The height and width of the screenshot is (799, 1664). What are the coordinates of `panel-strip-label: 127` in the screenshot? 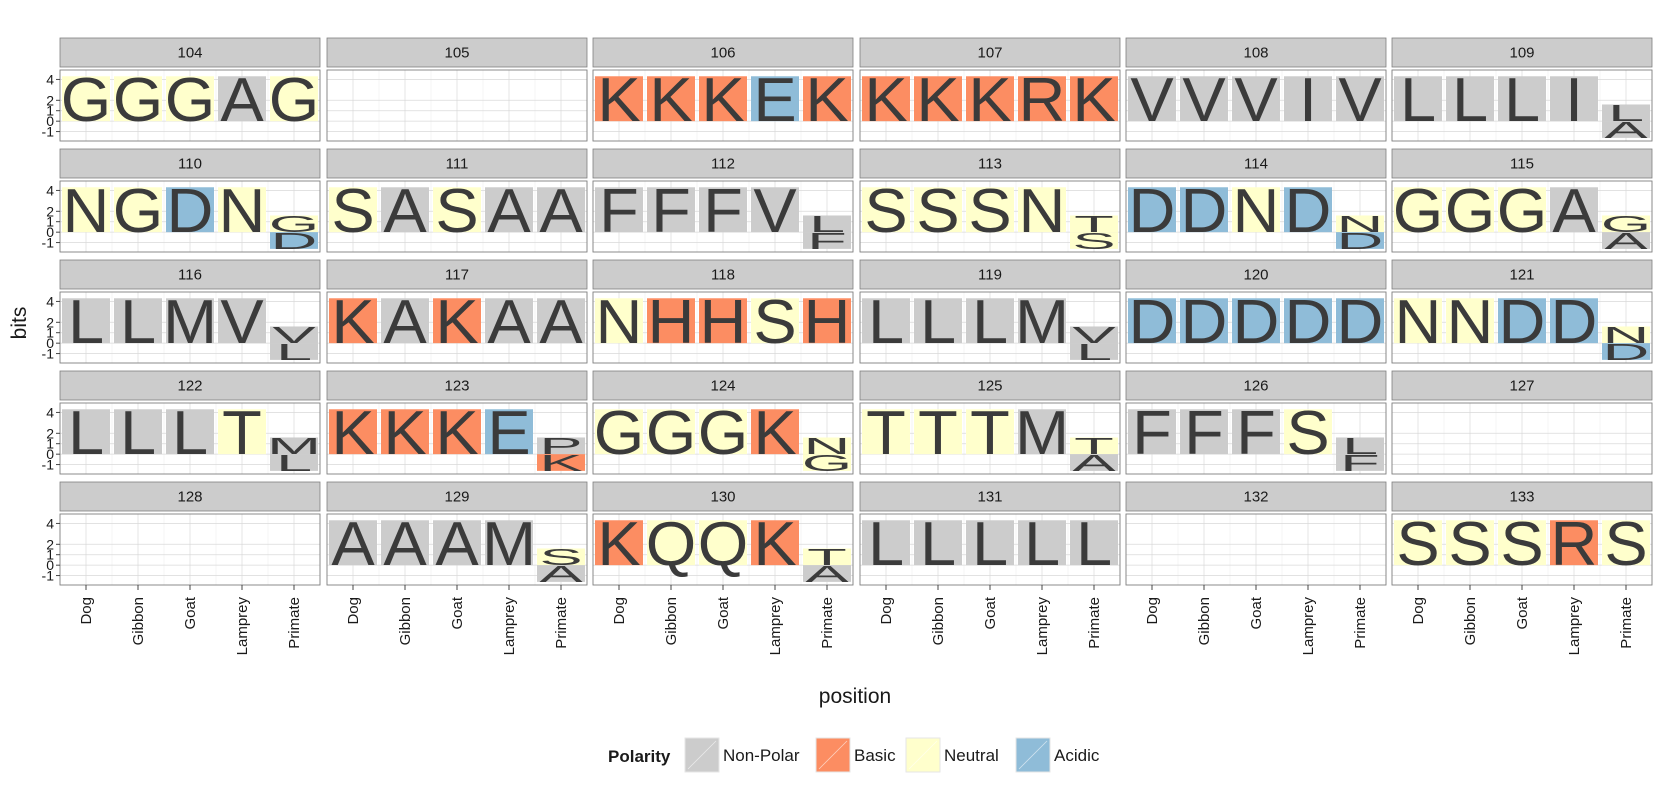 It's located at (1521, 386).